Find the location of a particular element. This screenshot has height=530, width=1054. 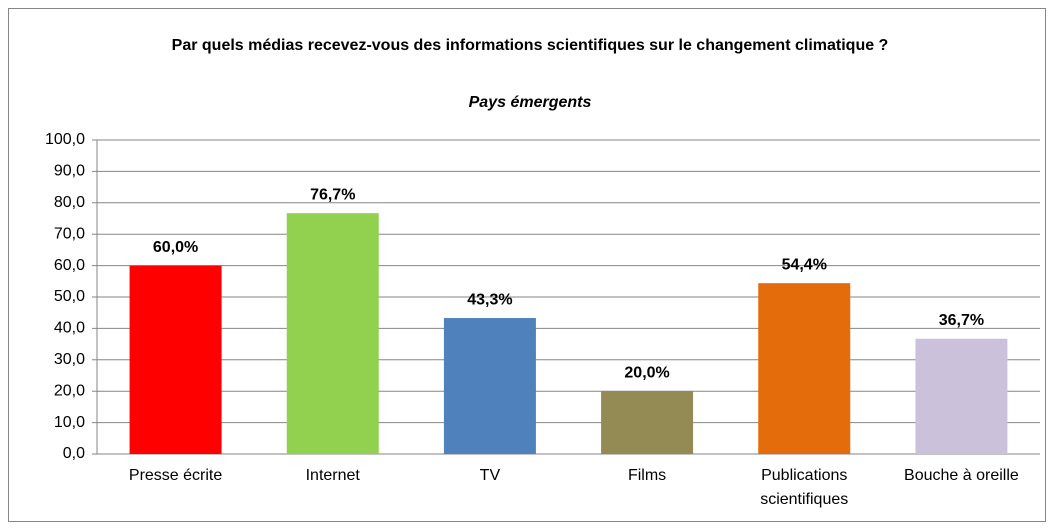

x-label-box: Publications scientifiques is located at coordinates (804, 487).